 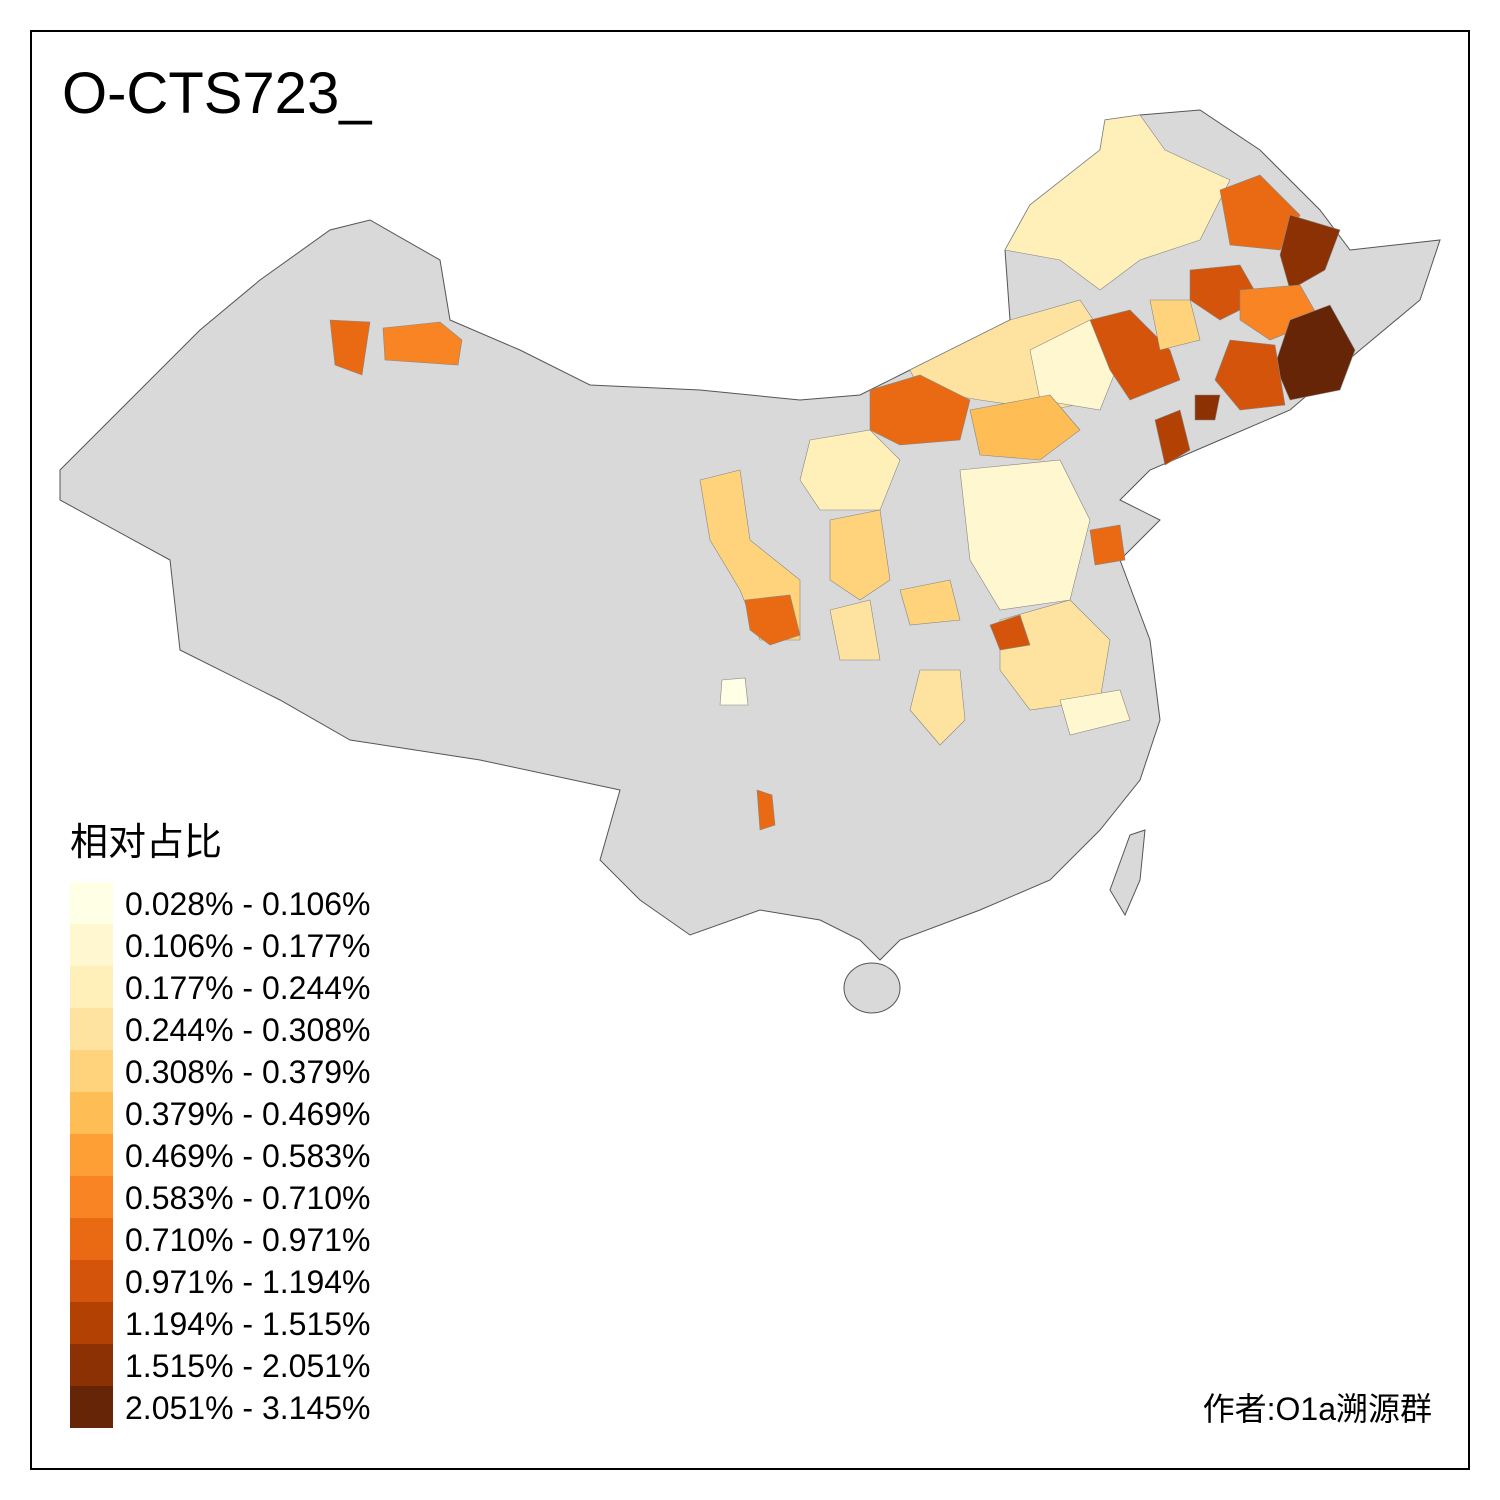 I want to click on legend-label: 0.177% - 0.244%, so click(x=248, y=988).